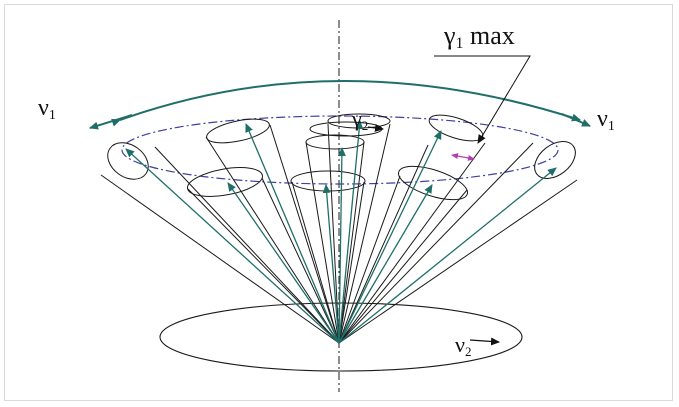 The width and height of the screenshot is (679, 407). Describe the element at coordinates (346, 129) in the screenshot. I see `gamma2-ellipse` at that location.